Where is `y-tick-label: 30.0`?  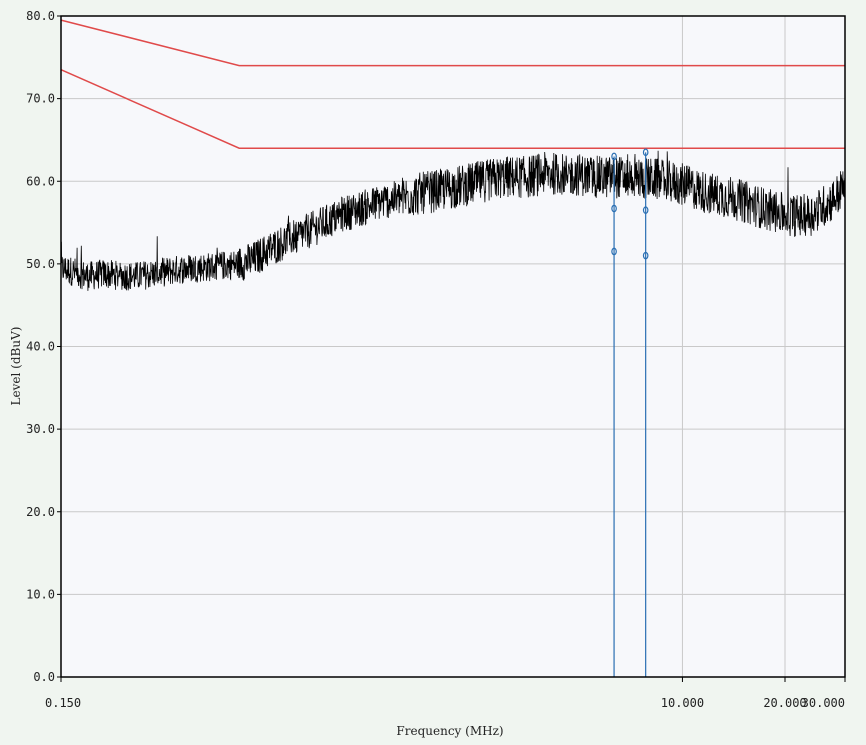
y-tick-label: 30.0 is located at coordinates (40, 429).